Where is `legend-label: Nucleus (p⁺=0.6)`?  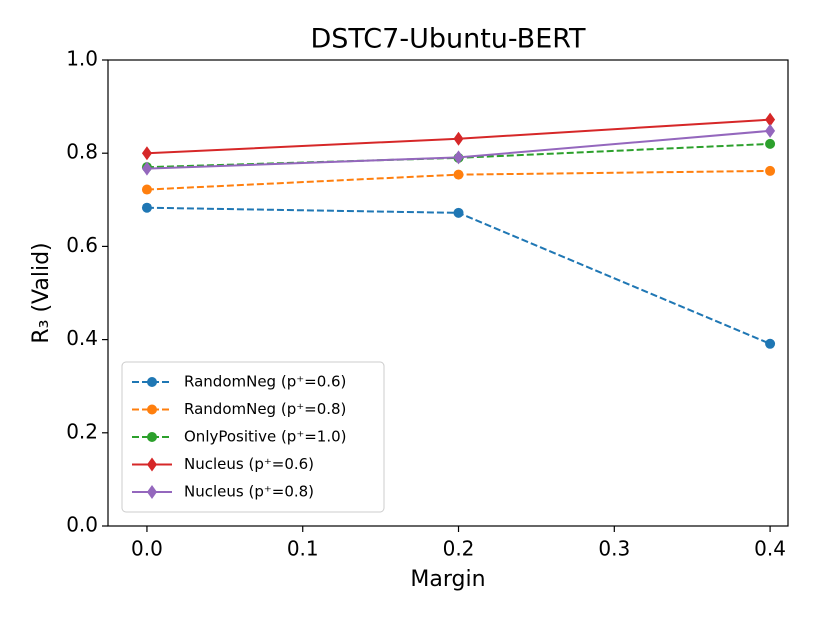 legend-label: Nucleus (p⁺=0.6) is located at coordinates (249, 464).